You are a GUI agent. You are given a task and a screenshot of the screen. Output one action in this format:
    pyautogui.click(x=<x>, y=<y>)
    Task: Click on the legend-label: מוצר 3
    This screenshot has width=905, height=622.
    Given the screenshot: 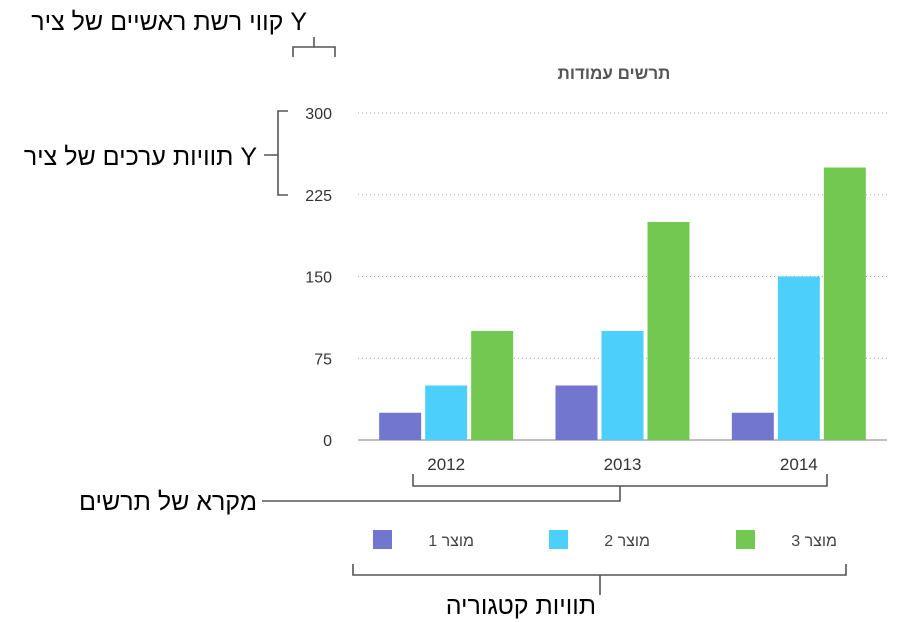 What is the action you would take?
    pyautogui.click(x=814, y=541)
    